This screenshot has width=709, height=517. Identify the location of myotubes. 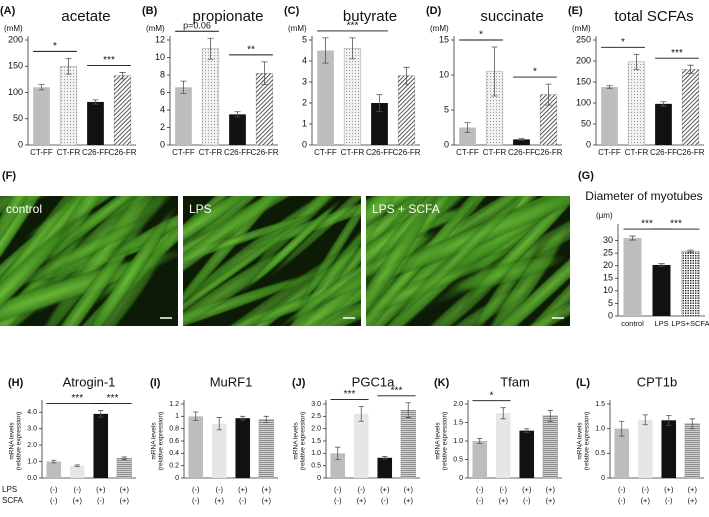
(468, 261).